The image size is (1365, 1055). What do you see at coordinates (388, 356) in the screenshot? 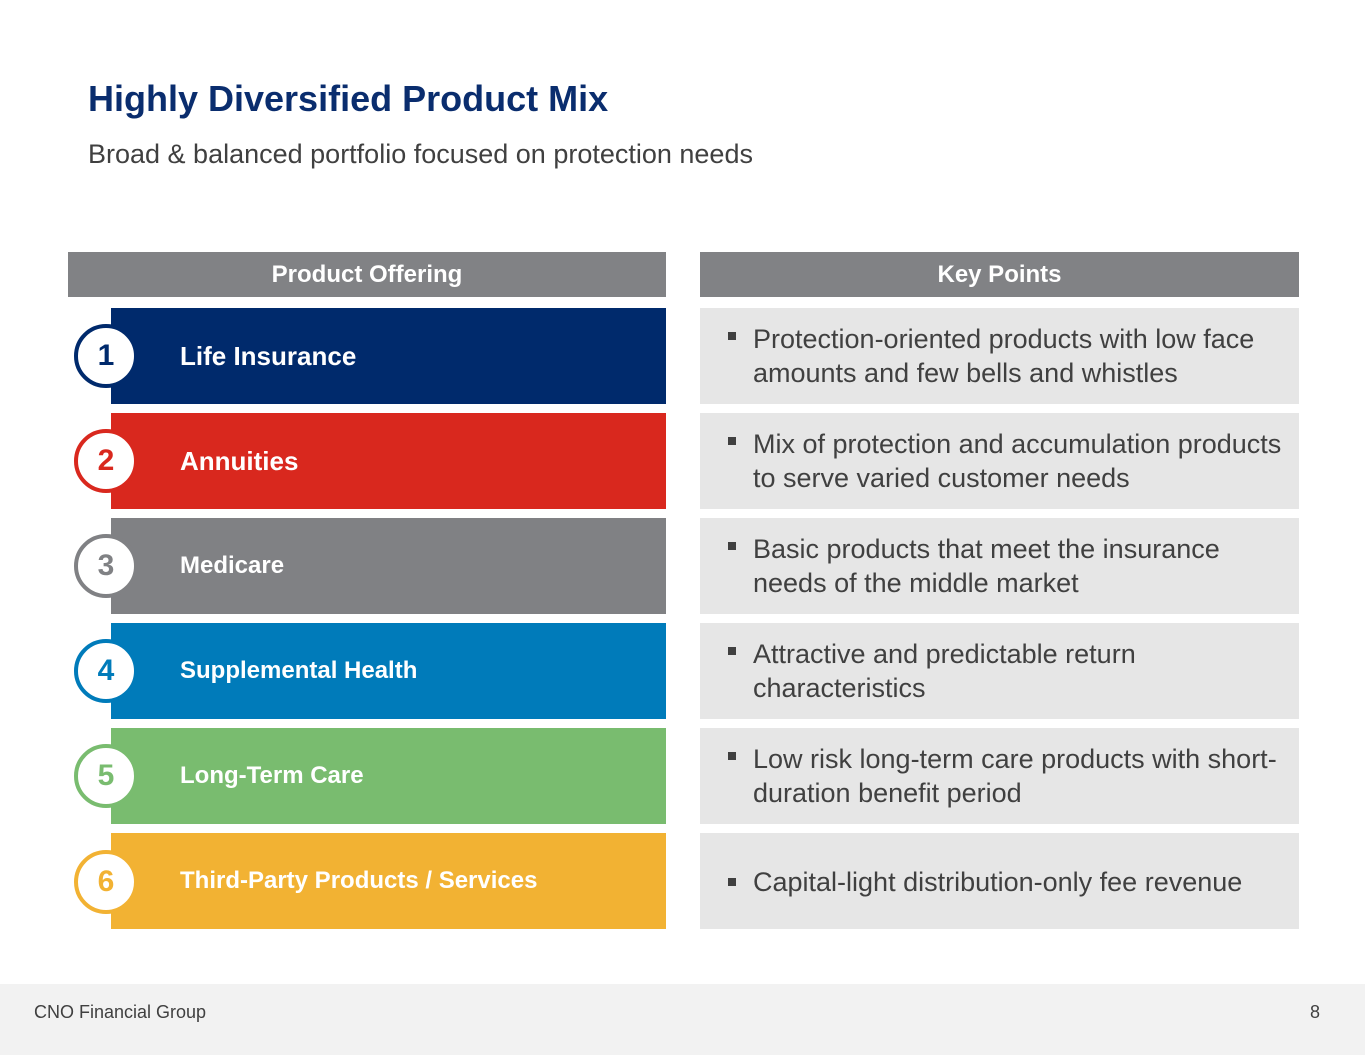
I see `product-bar-life-insurance: Life Insurance` at bounding box center [388, 356].